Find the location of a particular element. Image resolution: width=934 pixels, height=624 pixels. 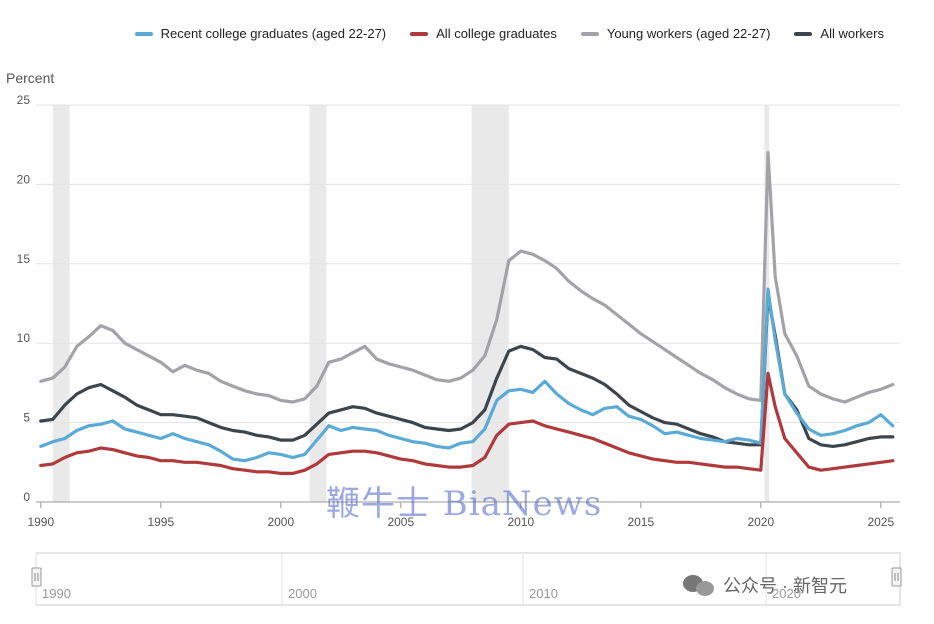

y-tick-label: 0 is located at coordinates (26, 497).